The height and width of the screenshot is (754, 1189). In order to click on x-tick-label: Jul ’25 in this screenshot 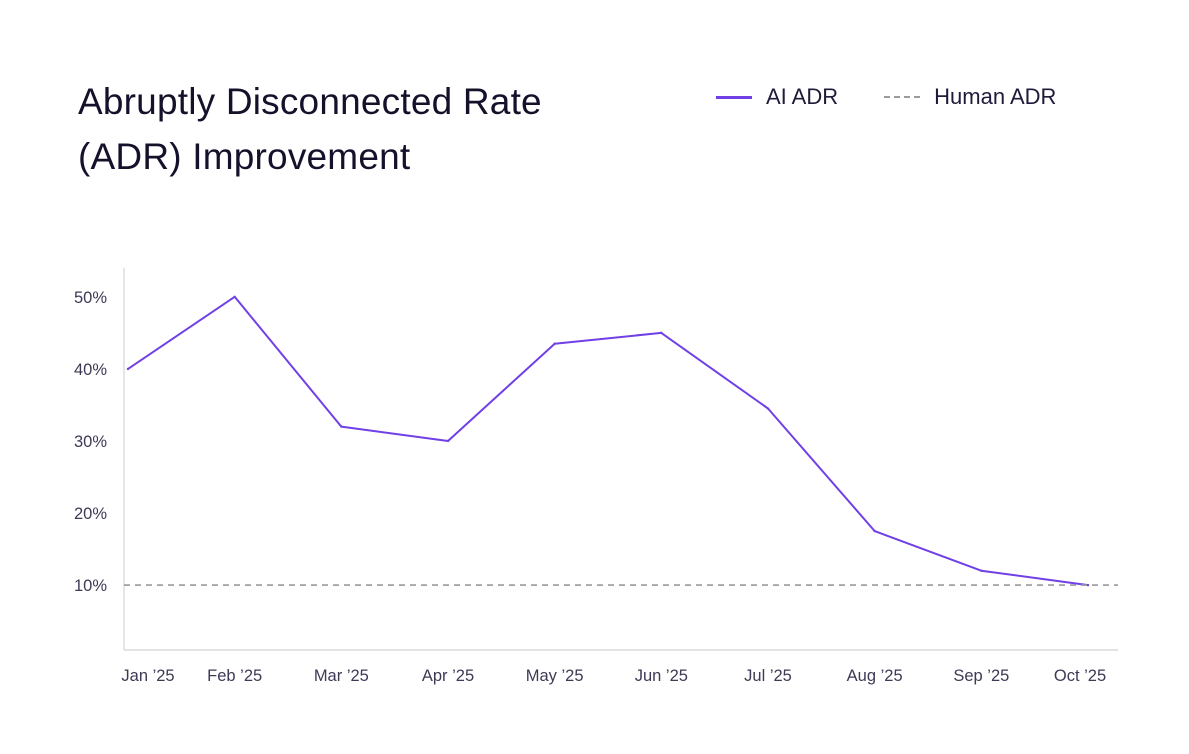, I will do `click(768, 676)`.